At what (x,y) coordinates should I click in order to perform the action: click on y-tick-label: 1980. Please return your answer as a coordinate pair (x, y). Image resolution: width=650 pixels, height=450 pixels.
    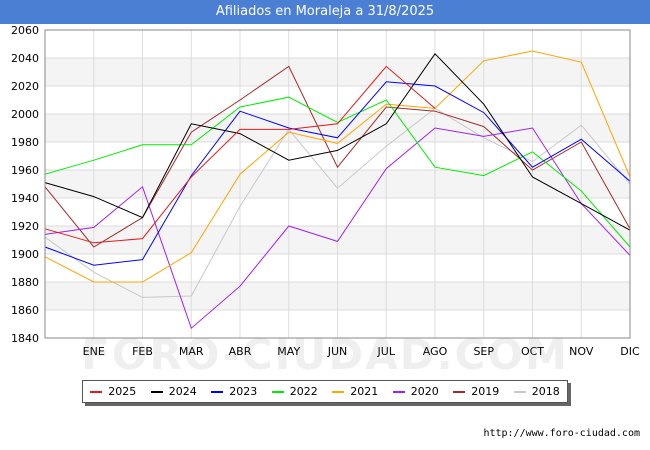
    Looking at the image, I should click on (25, 142).